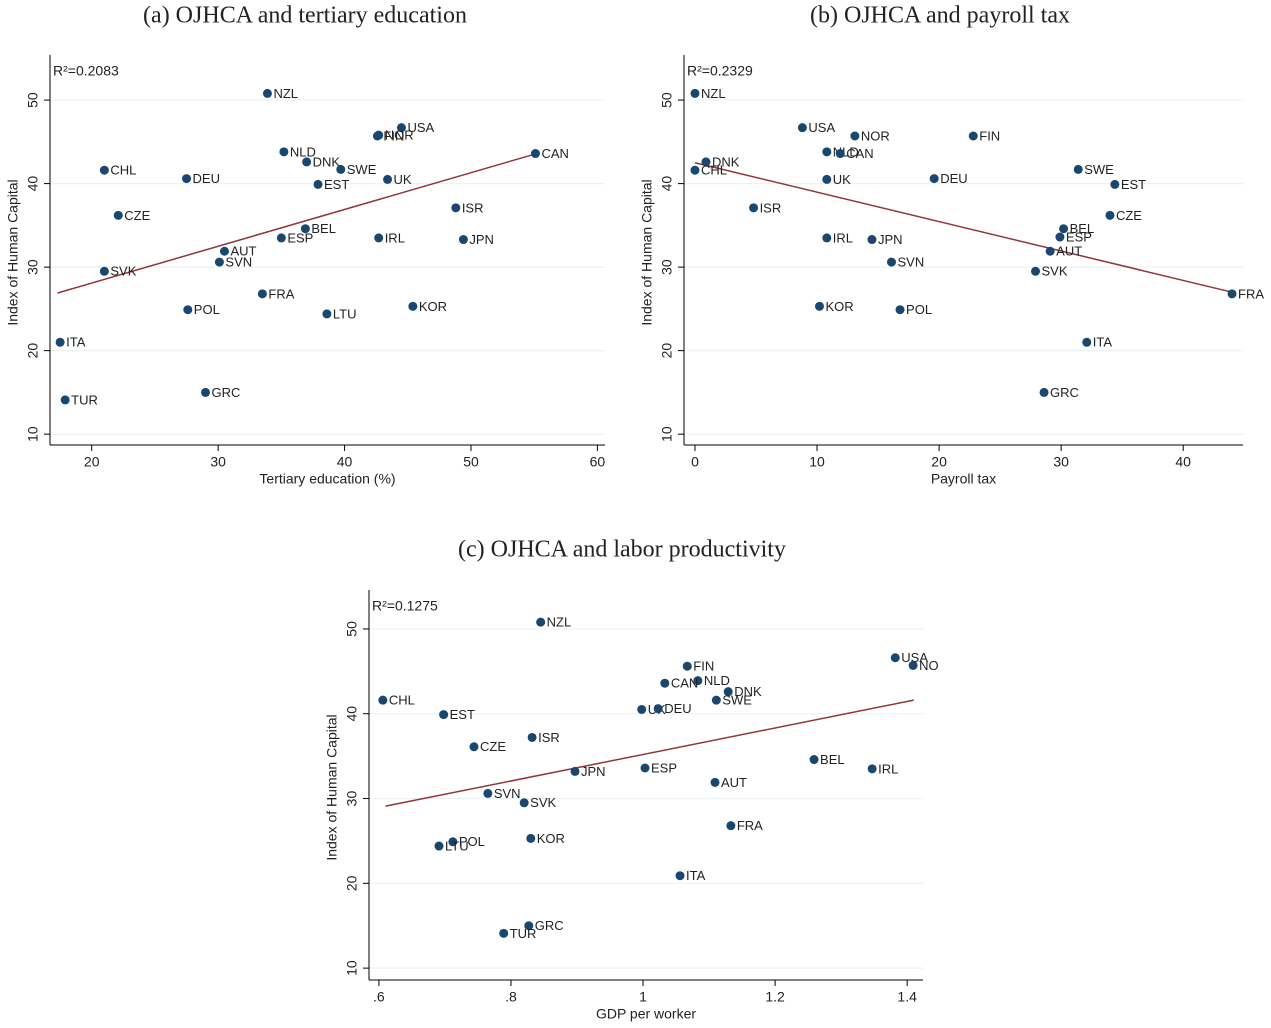 Image resolution: width=1271 pixels, height=1028 pixels. What do you see at coordinates (720, 71) in the screenshot?
I see `r-squared: R²=0.2329` at bounding box center [720, 71].